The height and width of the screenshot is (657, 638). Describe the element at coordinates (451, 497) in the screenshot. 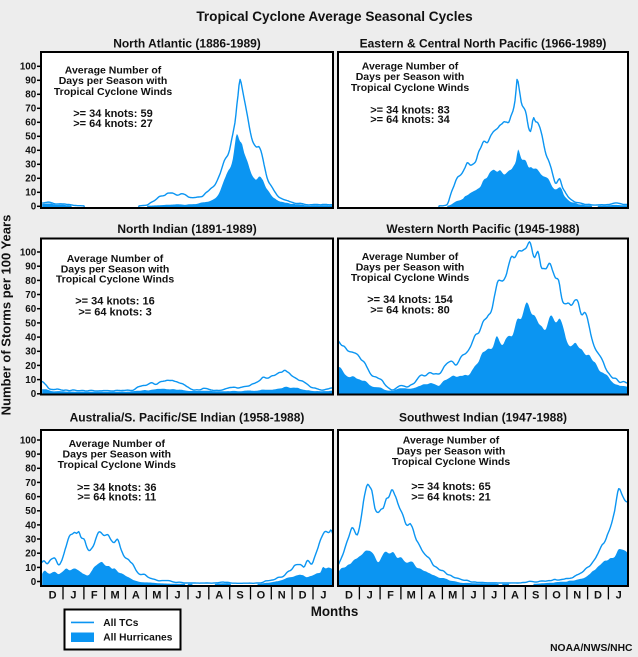

I see `svg-text: >= 64 knots: 21` at that location.